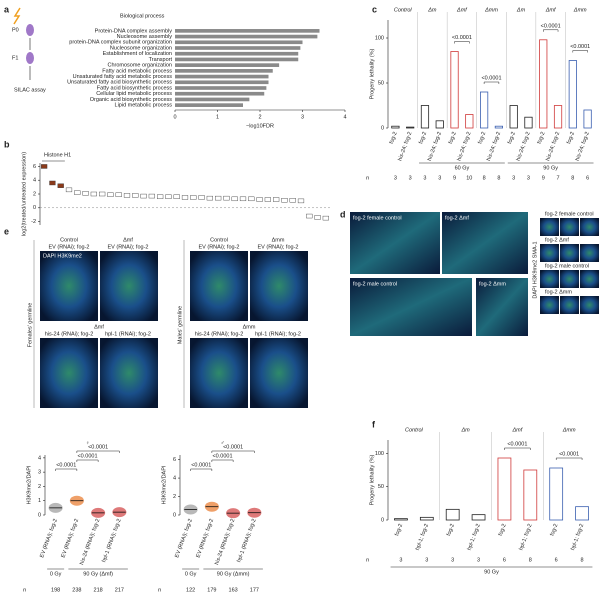  Describe the element at coordinates (249, 327) in the screenshot. I see `condition-label: Δmm` at that location.